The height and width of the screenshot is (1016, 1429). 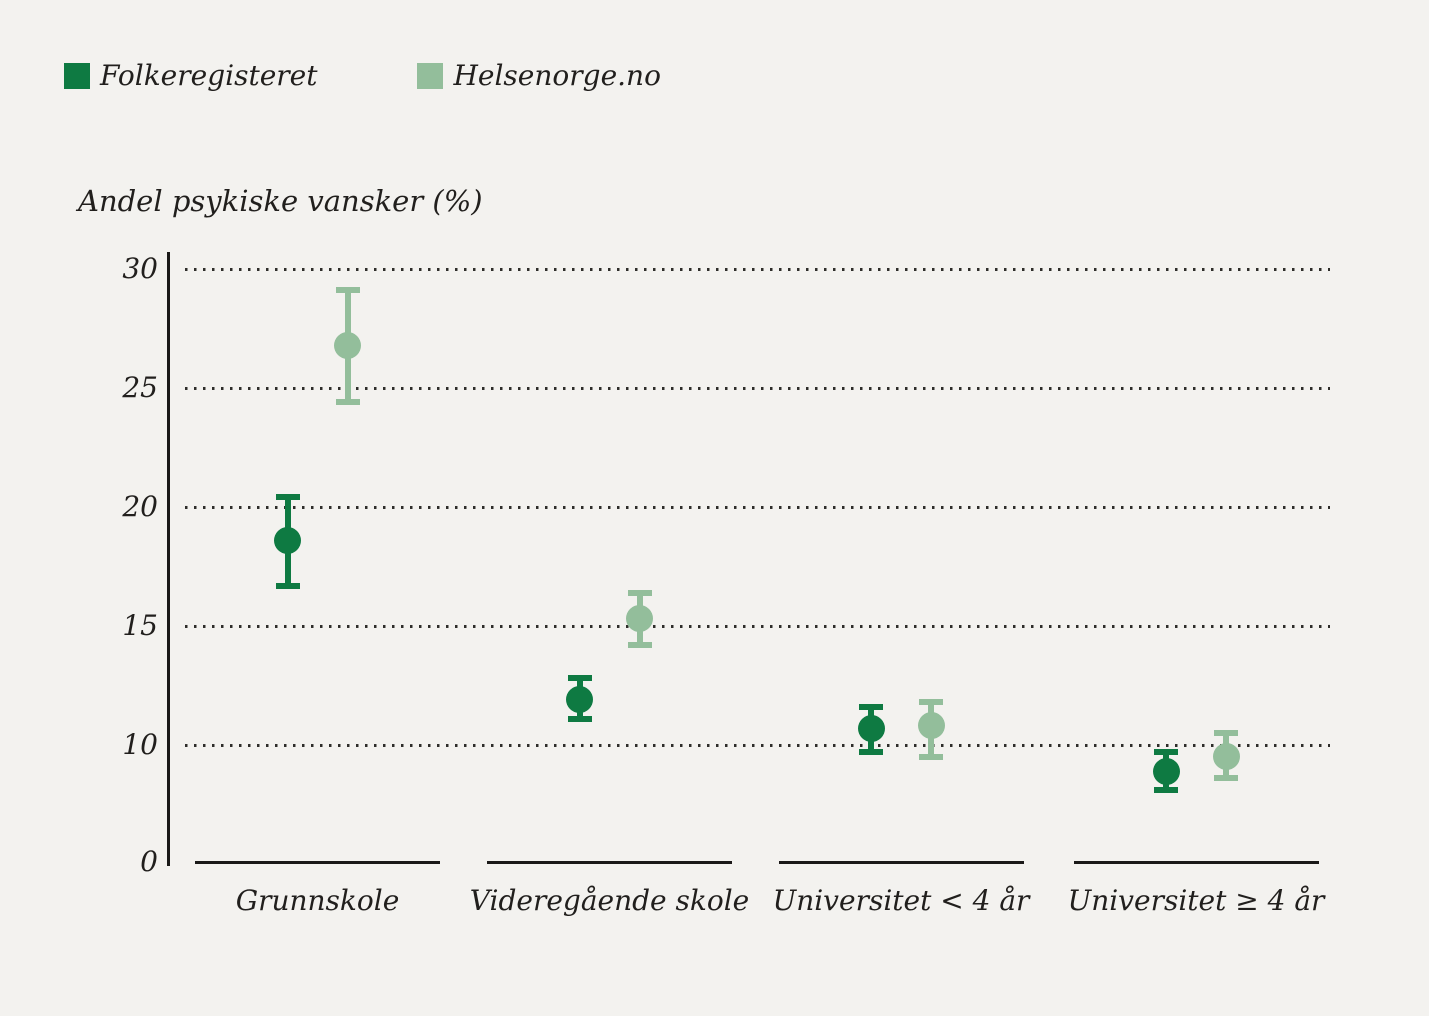 What do you see at coordinates (557, 75) in the screenshot?
I see `legend-label-helsenorge: Helsenorge.no` at bounding box center [557, 75].